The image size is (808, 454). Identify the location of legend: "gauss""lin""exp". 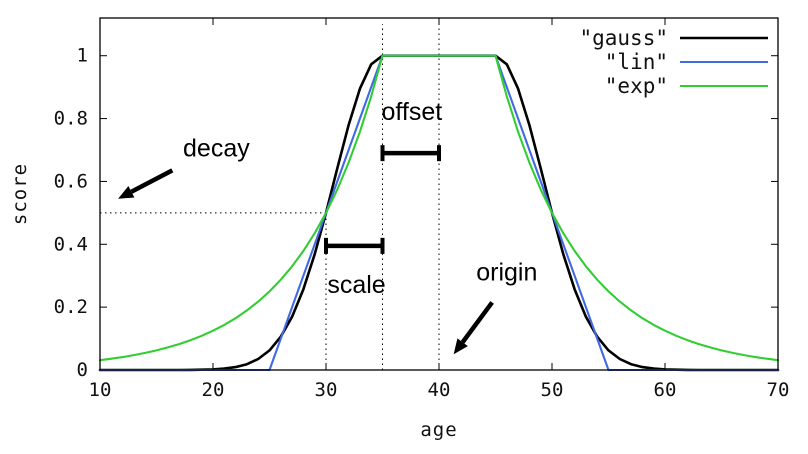
(673, 62).